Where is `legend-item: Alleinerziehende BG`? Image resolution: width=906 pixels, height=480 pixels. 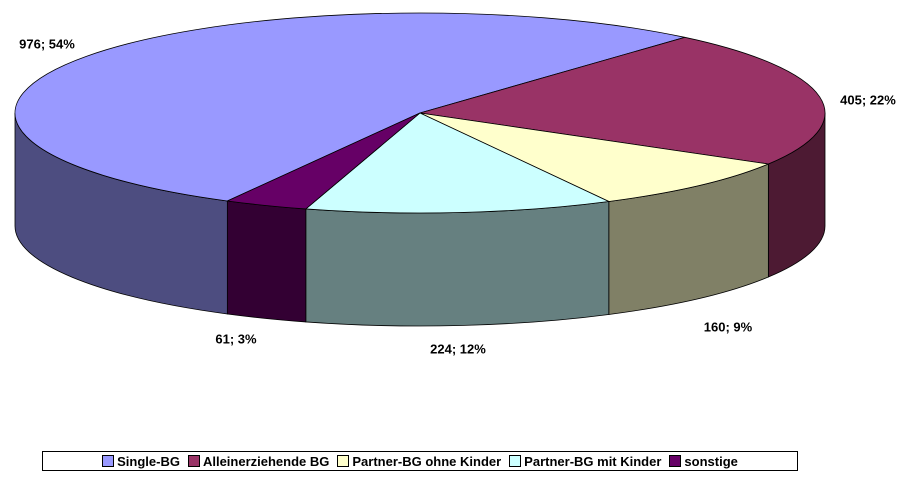 legend-item: Alleinerziehende BG is located at coordinates (258, 461).